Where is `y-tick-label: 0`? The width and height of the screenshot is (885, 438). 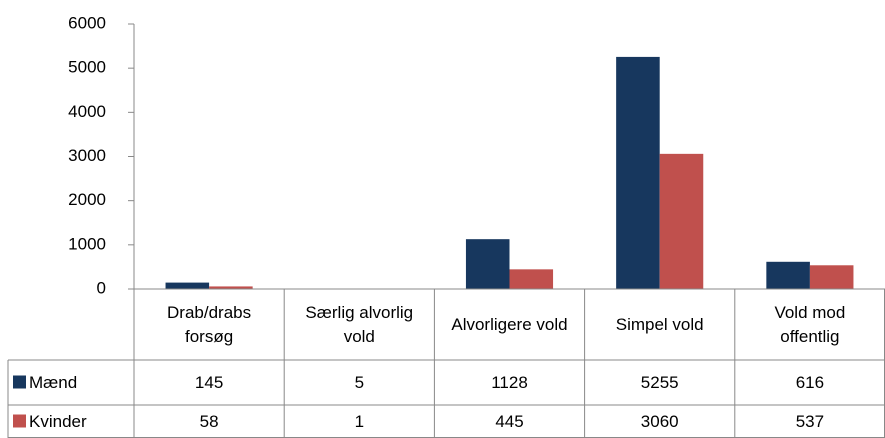
y-tick-label: 0 is located at coordinates (101, 287).